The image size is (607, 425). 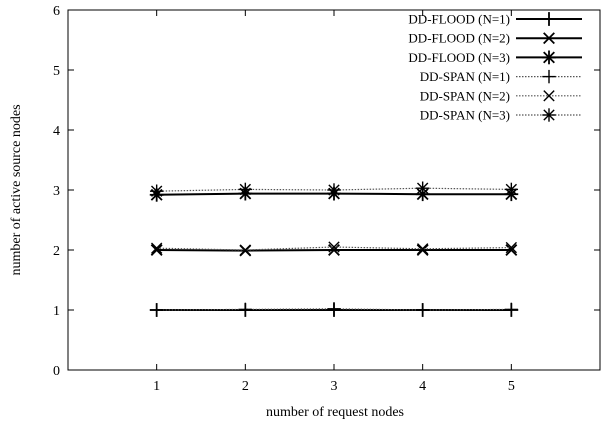 What do you see at coordinates (465, 95) in the screenshot?
I see `legend-label: DD-SPAN (N=2)` at bounding box center [465, 95].